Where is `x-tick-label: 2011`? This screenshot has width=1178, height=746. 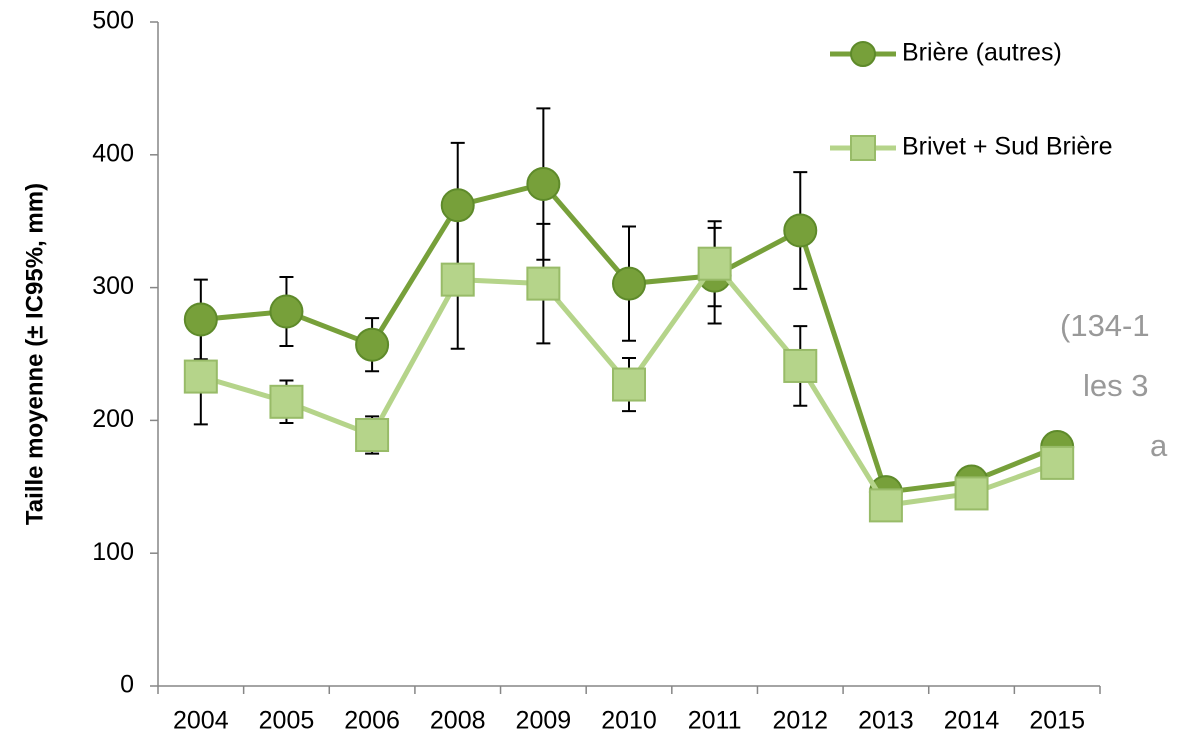
x-tick-label: 2011 is located at coordinates (715, 721).